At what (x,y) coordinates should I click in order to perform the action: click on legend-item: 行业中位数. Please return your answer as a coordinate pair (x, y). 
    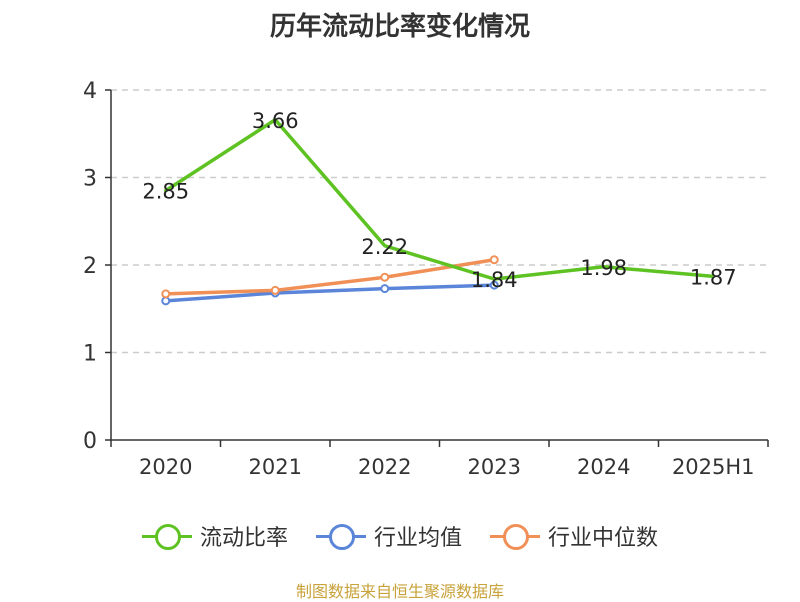
    Looking at the image, I should click on (574, 536).